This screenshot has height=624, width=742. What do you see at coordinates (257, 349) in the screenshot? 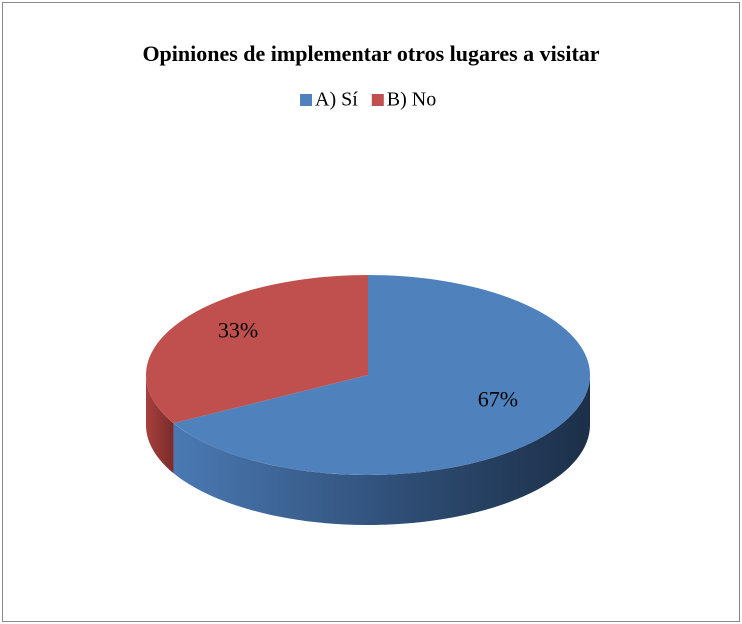
I see `slice` at bounding box center [257, 349].